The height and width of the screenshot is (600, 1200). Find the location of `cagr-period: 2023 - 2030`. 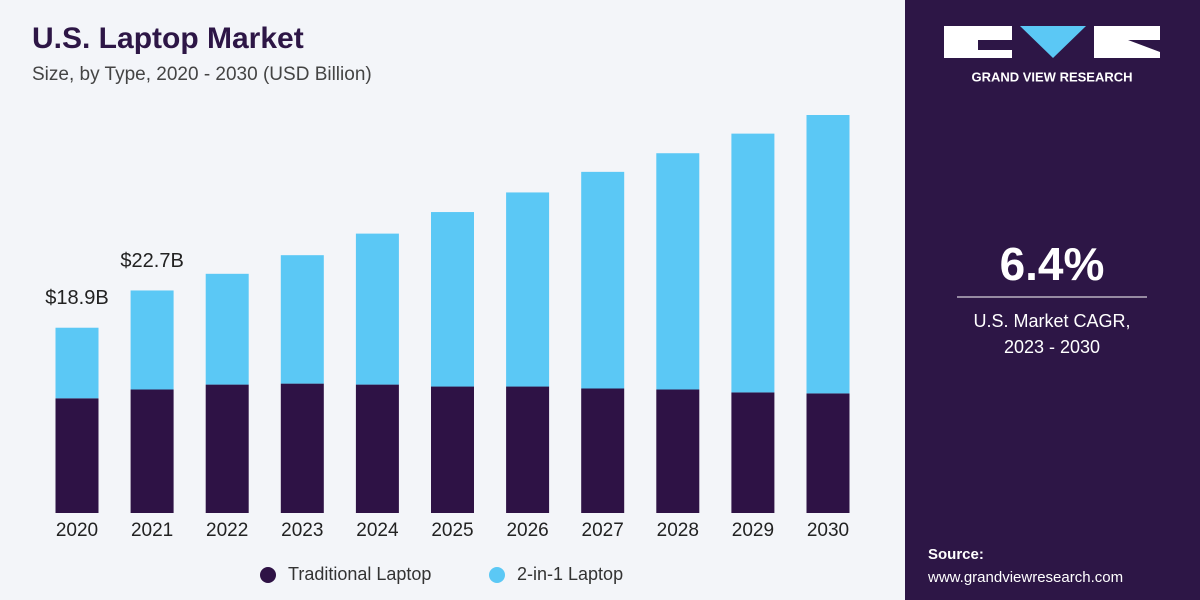

cagr-period: 2023 - 2030 is located at coordinates (1052, 347).